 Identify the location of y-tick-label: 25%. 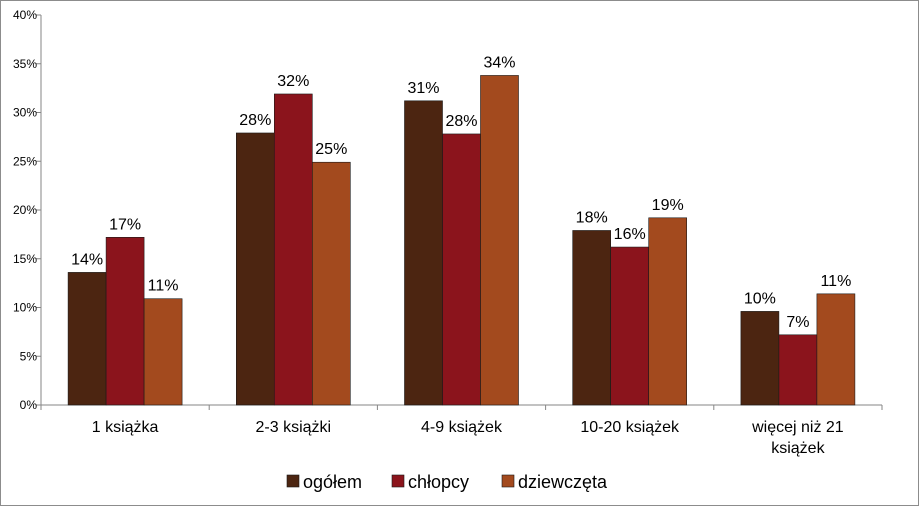
(25, 161).